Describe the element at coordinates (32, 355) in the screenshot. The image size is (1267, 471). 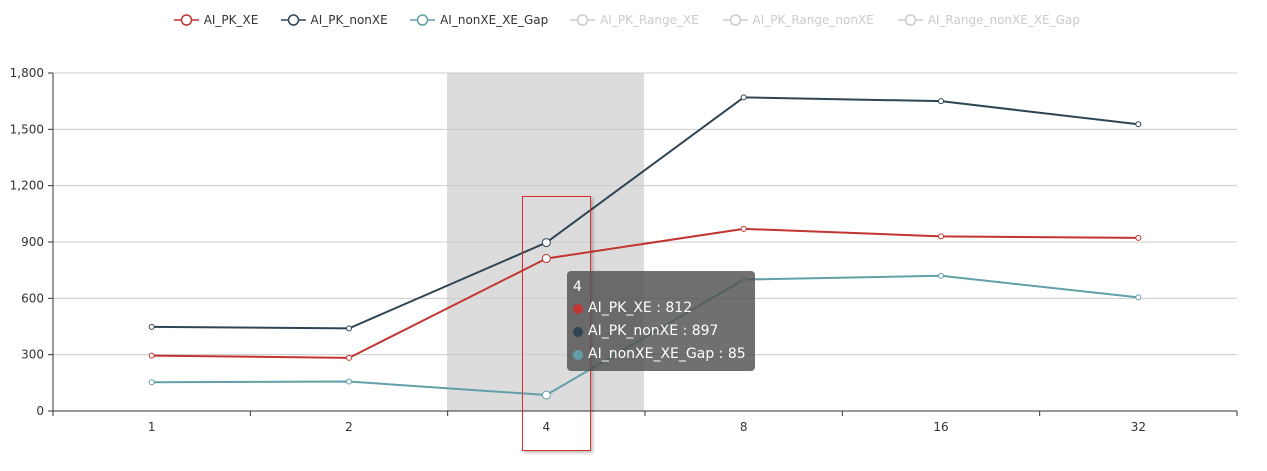
I see `y-tick-label: 300` at that location.